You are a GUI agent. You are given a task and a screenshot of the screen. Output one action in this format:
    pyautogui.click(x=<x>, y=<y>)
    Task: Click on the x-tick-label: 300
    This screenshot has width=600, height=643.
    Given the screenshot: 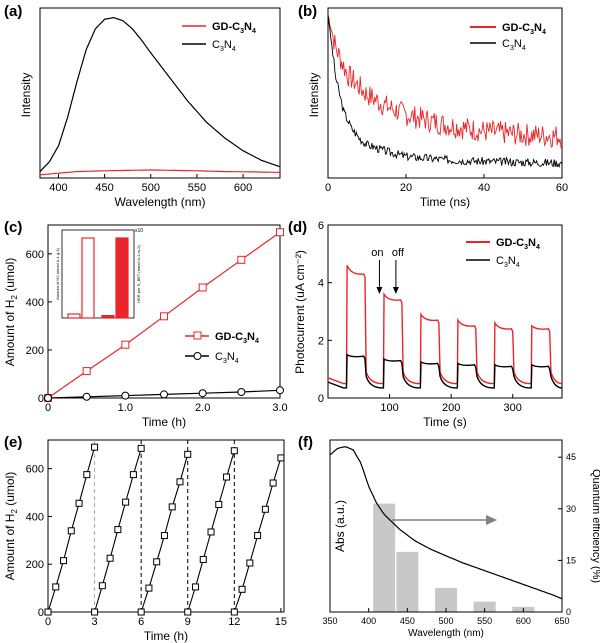 What is the action you would take?
    pyautogui.click(x=513, y=408)
    